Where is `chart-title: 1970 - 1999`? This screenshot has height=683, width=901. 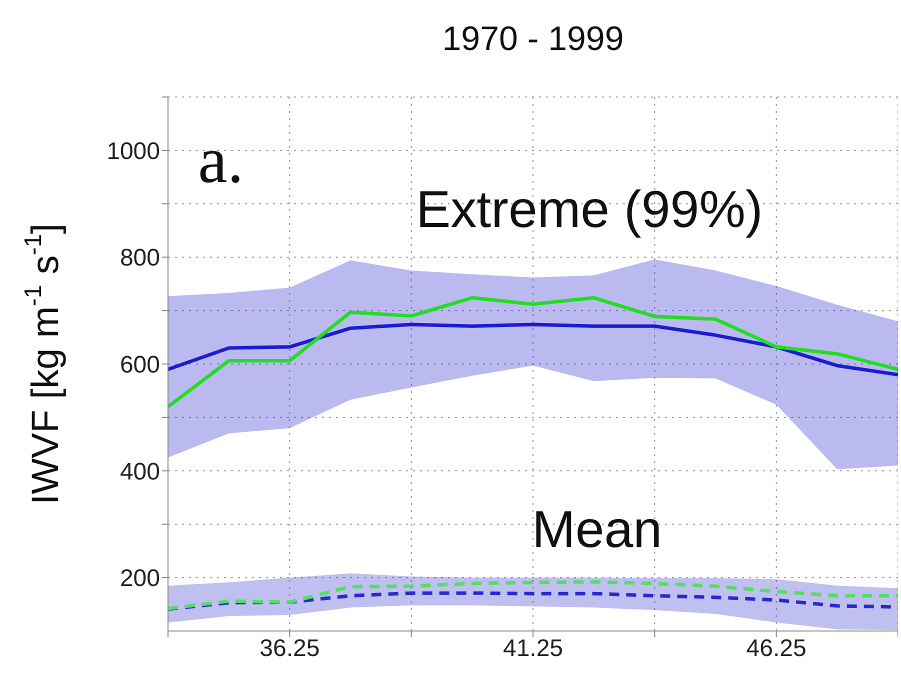 chart-title: 1970 - 1999 is located at coordinates (533, 39).